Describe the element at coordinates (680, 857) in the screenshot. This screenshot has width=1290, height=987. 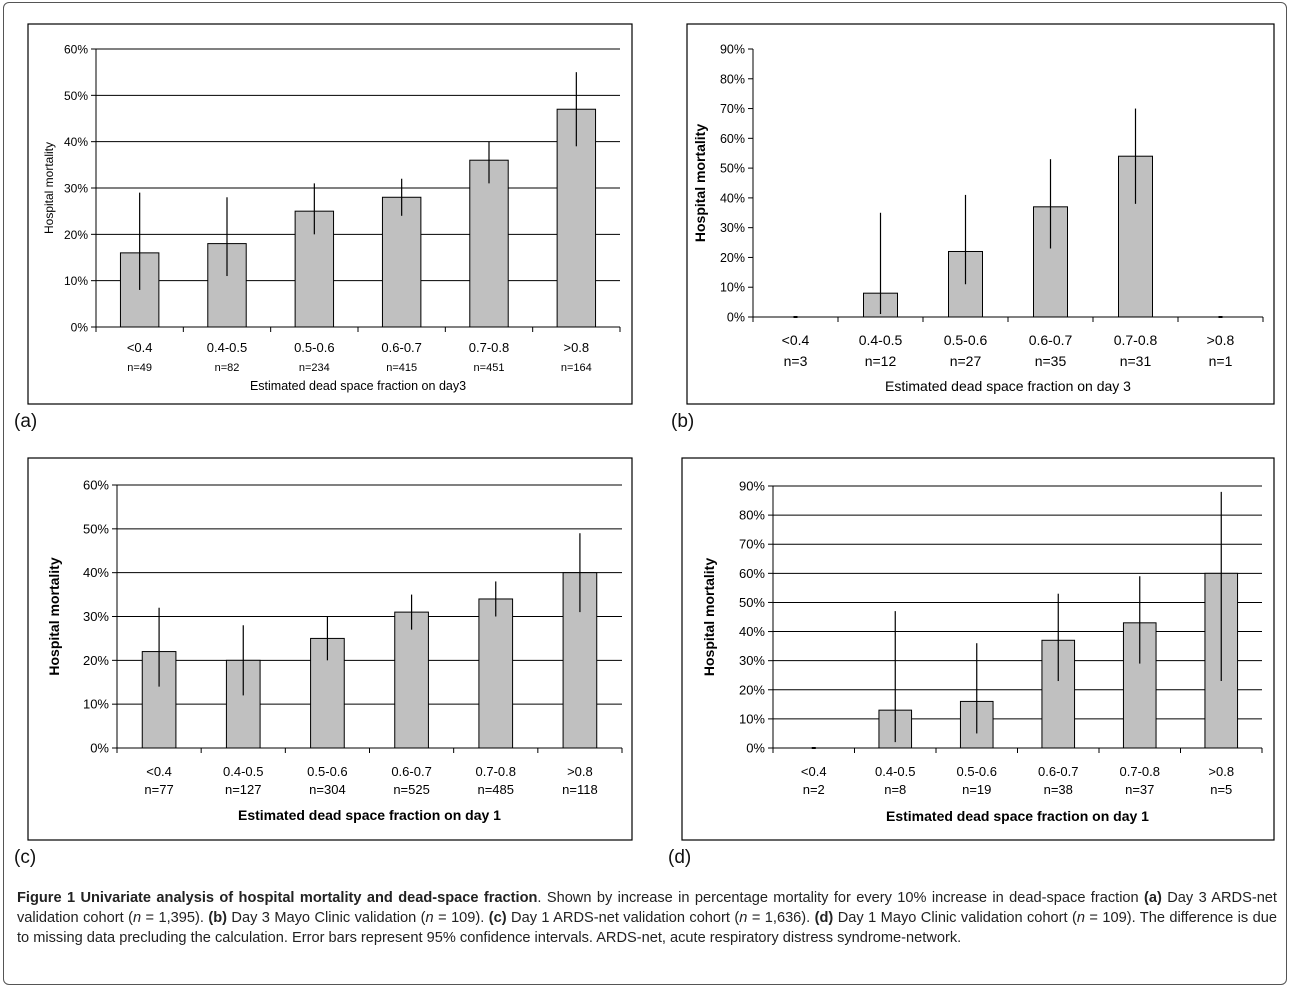
I see `panel-label-d: (d)` at that location.